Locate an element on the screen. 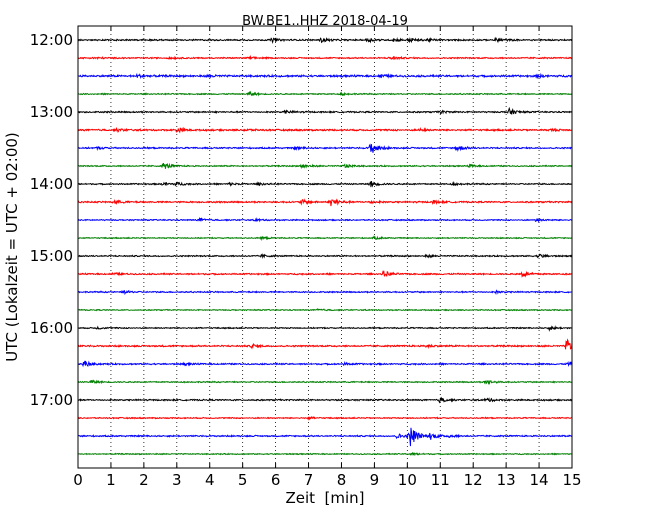 The image size is (650, 520). x-tick-label-8: 8 is located at coordinates (342, 480).